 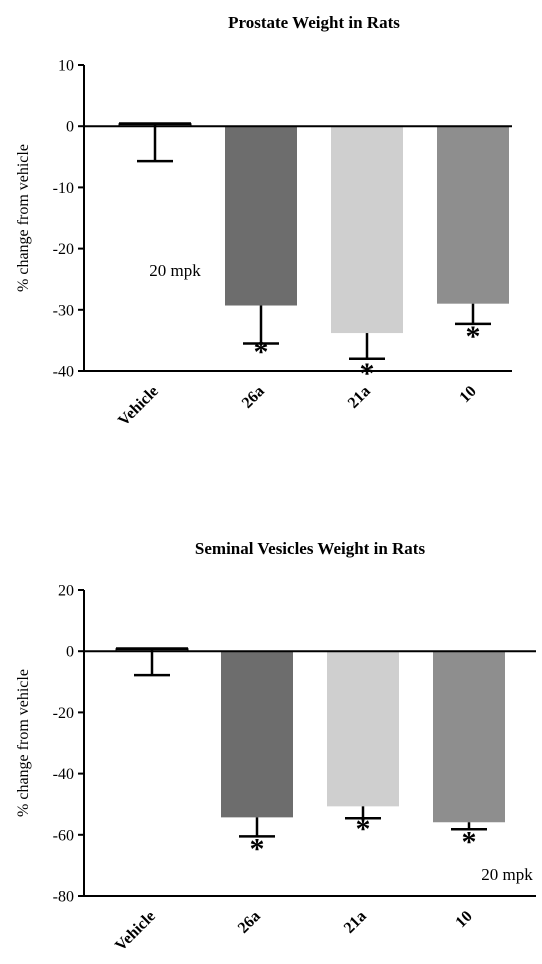 What do you see at coordinates (310, 548) in the screenshot?
I see `chart-title: Seminal Vesicles Weight in Rats` at bounding box center [310, 548].